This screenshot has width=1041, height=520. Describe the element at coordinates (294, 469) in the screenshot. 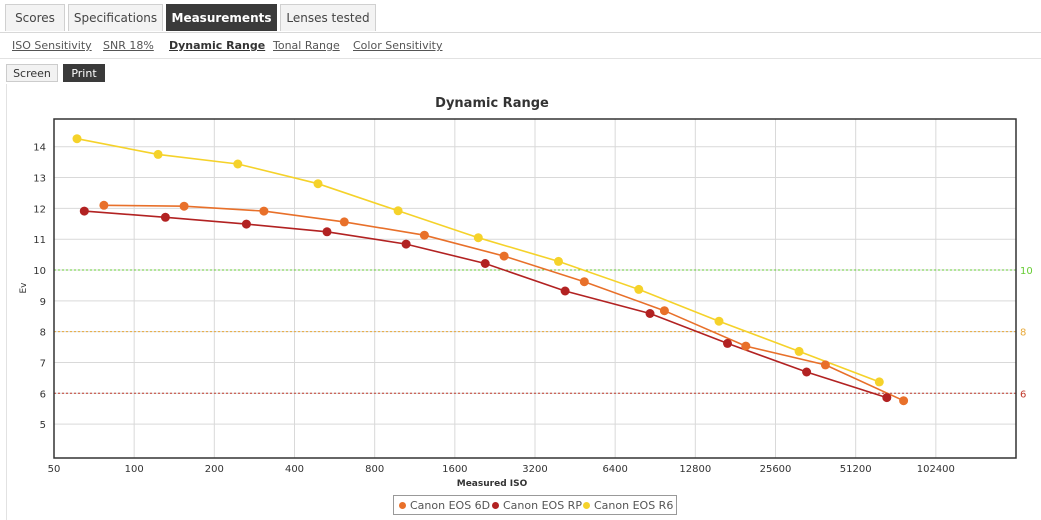

I see `x-tick-label: 400` at that location.